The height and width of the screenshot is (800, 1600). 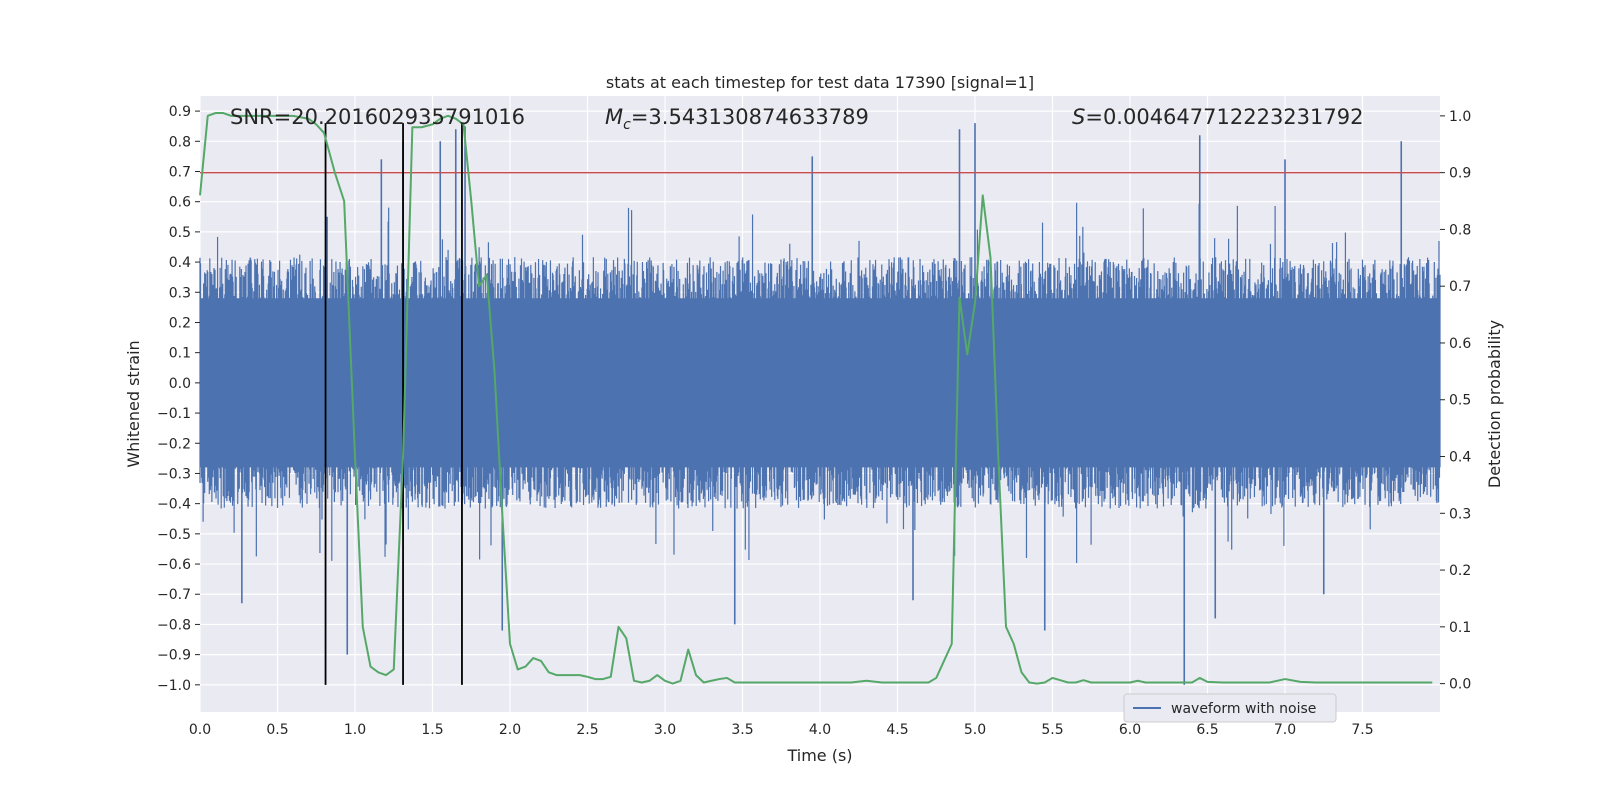 I want to click on y-left-tick-label: −0.6, so click(x=174, y=565).